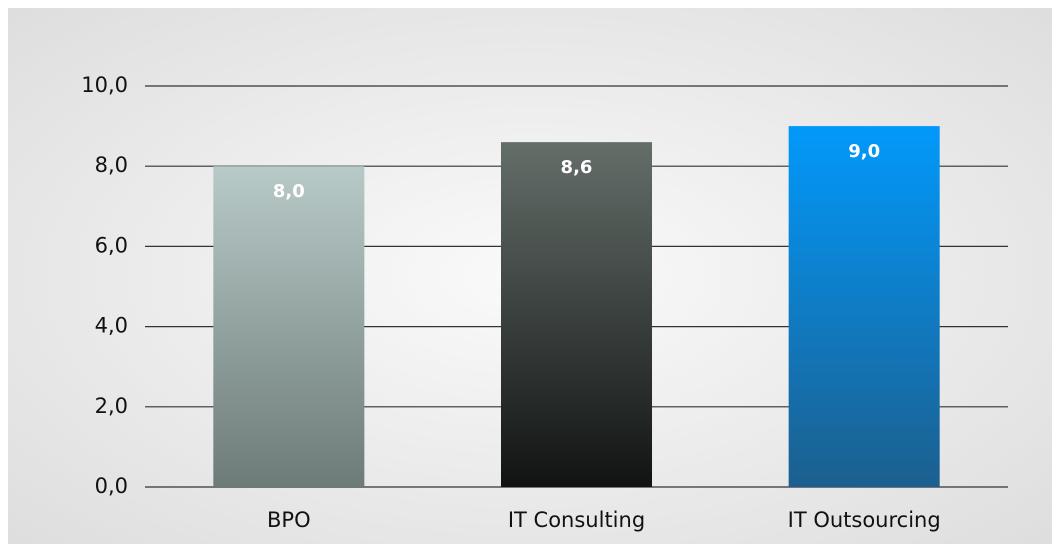 The width and height of the screenshot is (1060, 544). I want to click on value-label: 8,6, so click(577, 167).